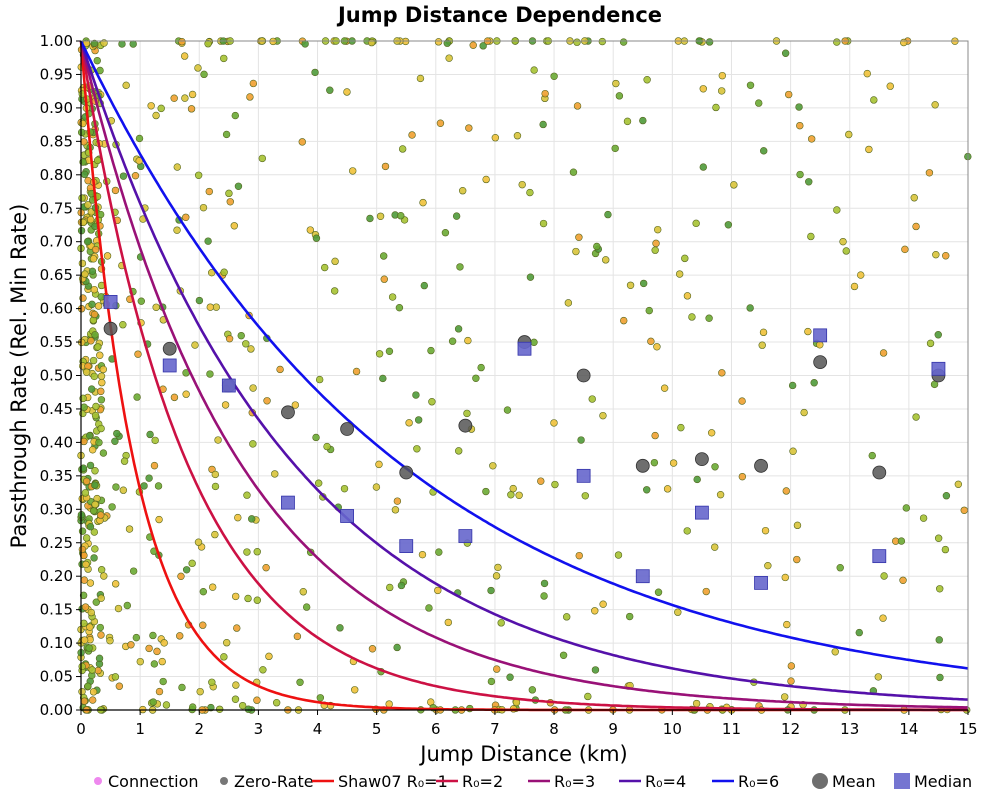  What do you see at coordinates (731, 729) in the screenshot?
I see `x-tick-label: 11` at bounding box center [731, 729].